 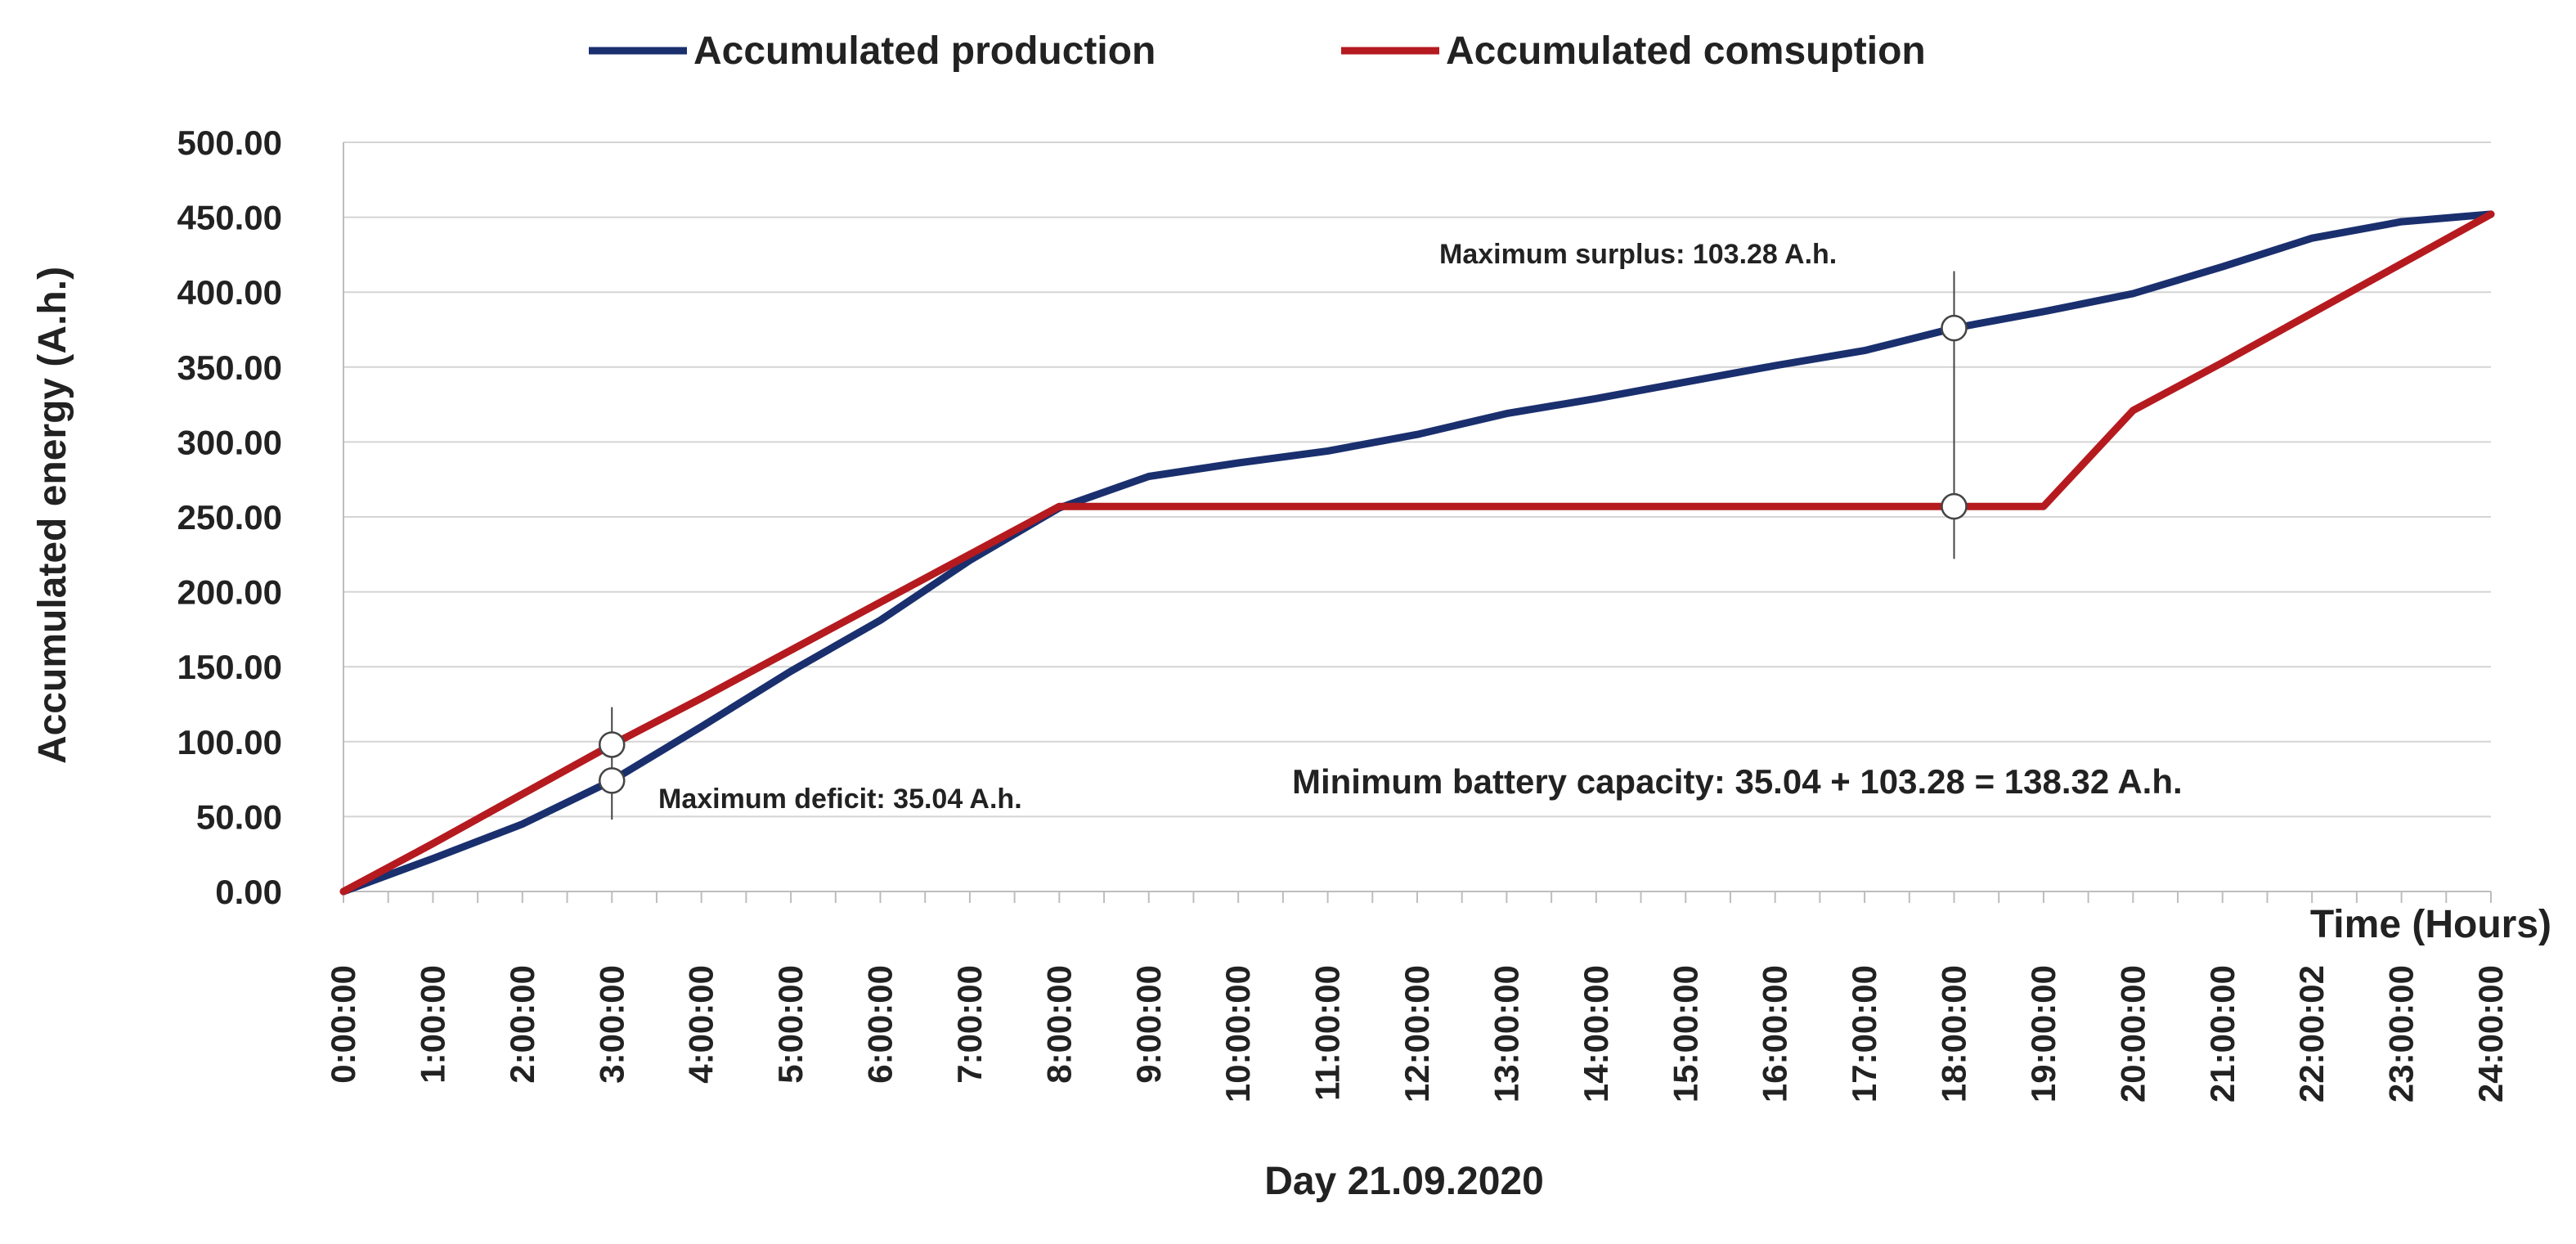 What do you see at coordinates (230, 667) in the screenshot?
I see `y-tick-label: 150.00` at bounding box center [230, 667].